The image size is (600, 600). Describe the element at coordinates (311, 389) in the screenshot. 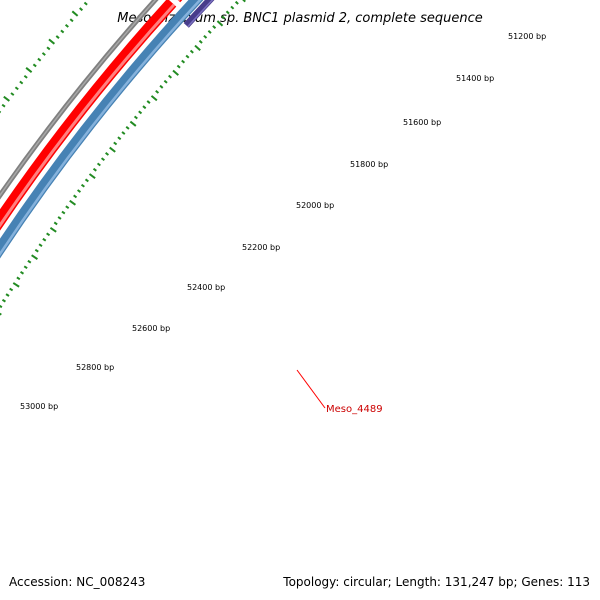

I see `callout-line` at that location.